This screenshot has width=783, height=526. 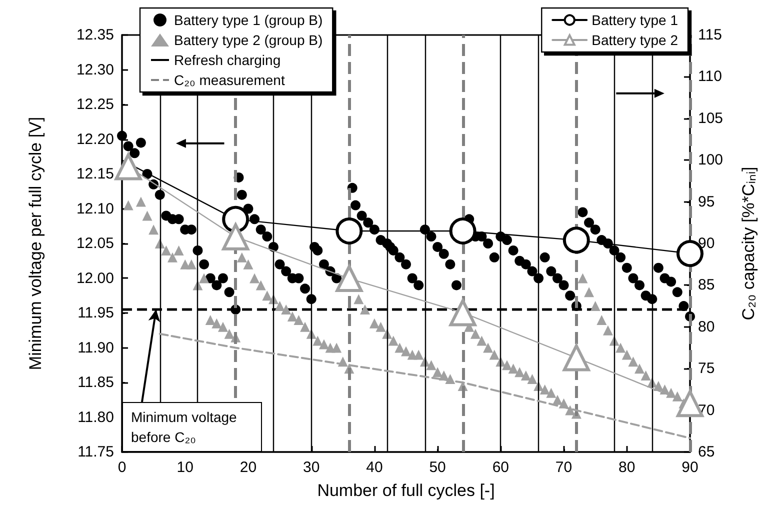 I want to click on y2-tick-label: 85, so click(x=706, y=285).